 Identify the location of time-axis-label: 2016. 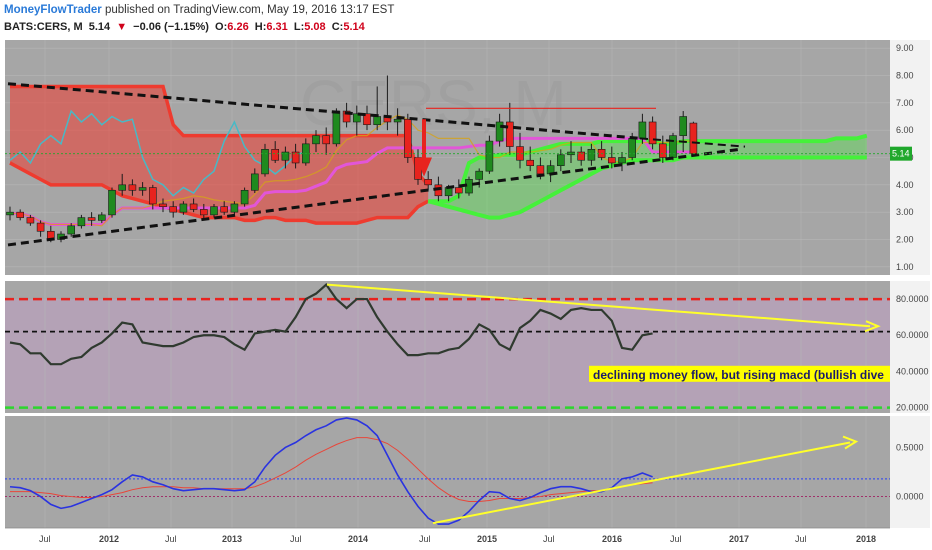
(612, 539).